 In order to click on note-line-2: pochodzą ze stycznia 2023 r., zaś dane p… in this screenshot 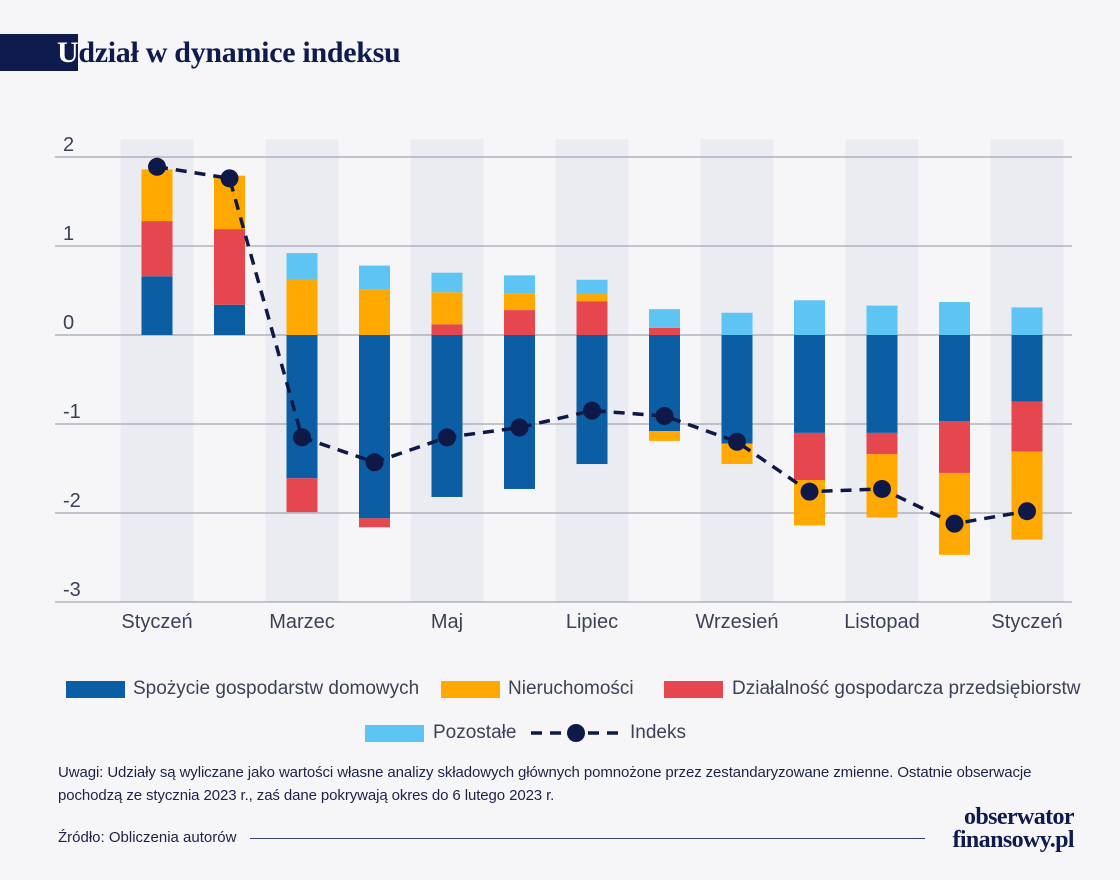, I will do `click(306, 795)`.